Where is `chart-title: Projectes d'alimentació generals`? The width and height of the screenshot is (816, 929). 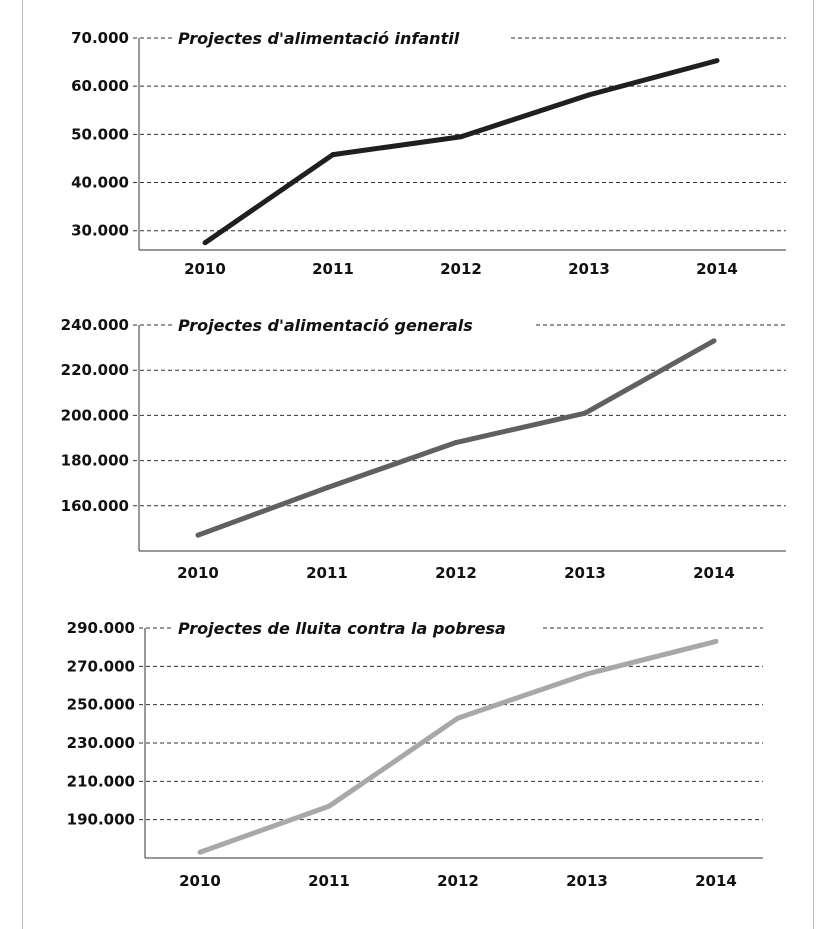
chart-title: Projectes d'alimentació generals is located at coordinates (325, 325).